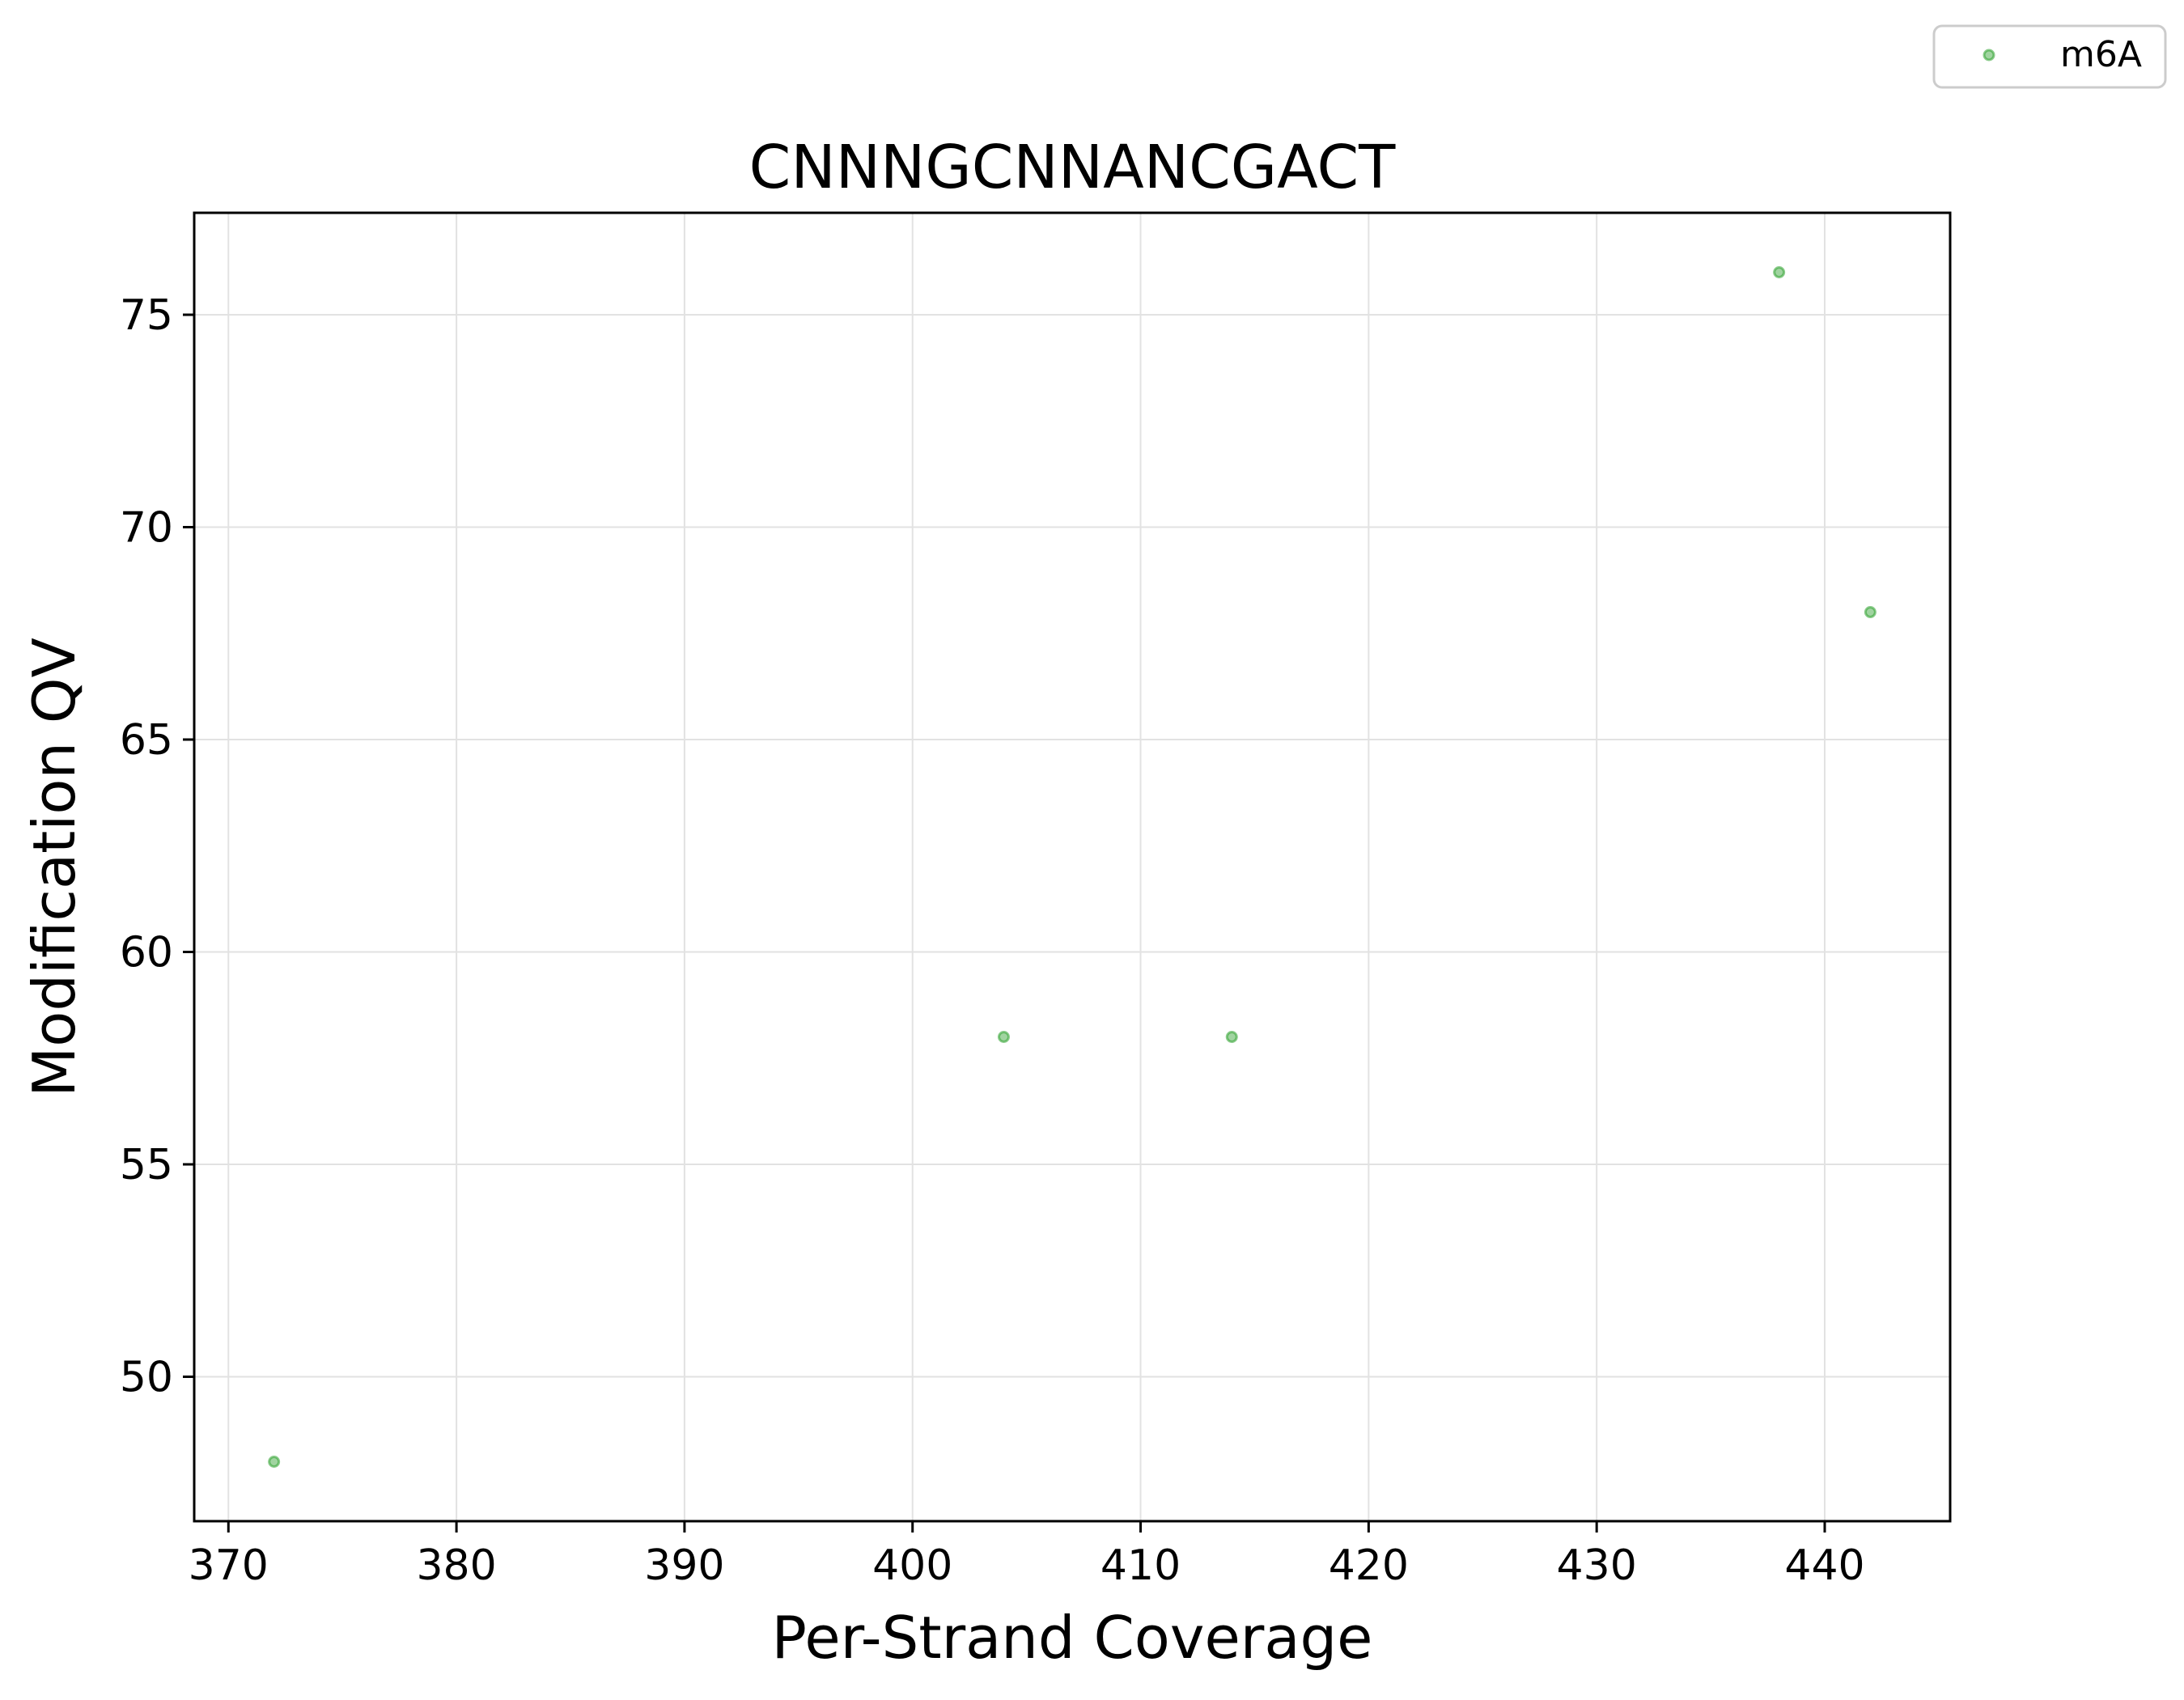  Describe the element at coordinates (1989, 55) in the screenshot. I see `legend-marker` at that location.